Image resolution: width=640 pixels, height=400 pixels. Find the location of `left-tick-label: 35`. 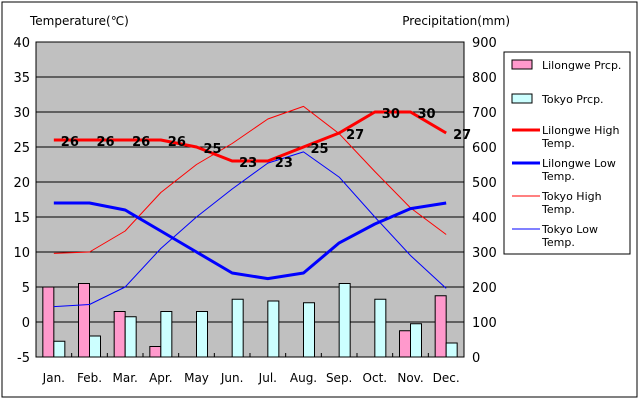

left-tick-label: 35 is located at coordinates (21, 78).